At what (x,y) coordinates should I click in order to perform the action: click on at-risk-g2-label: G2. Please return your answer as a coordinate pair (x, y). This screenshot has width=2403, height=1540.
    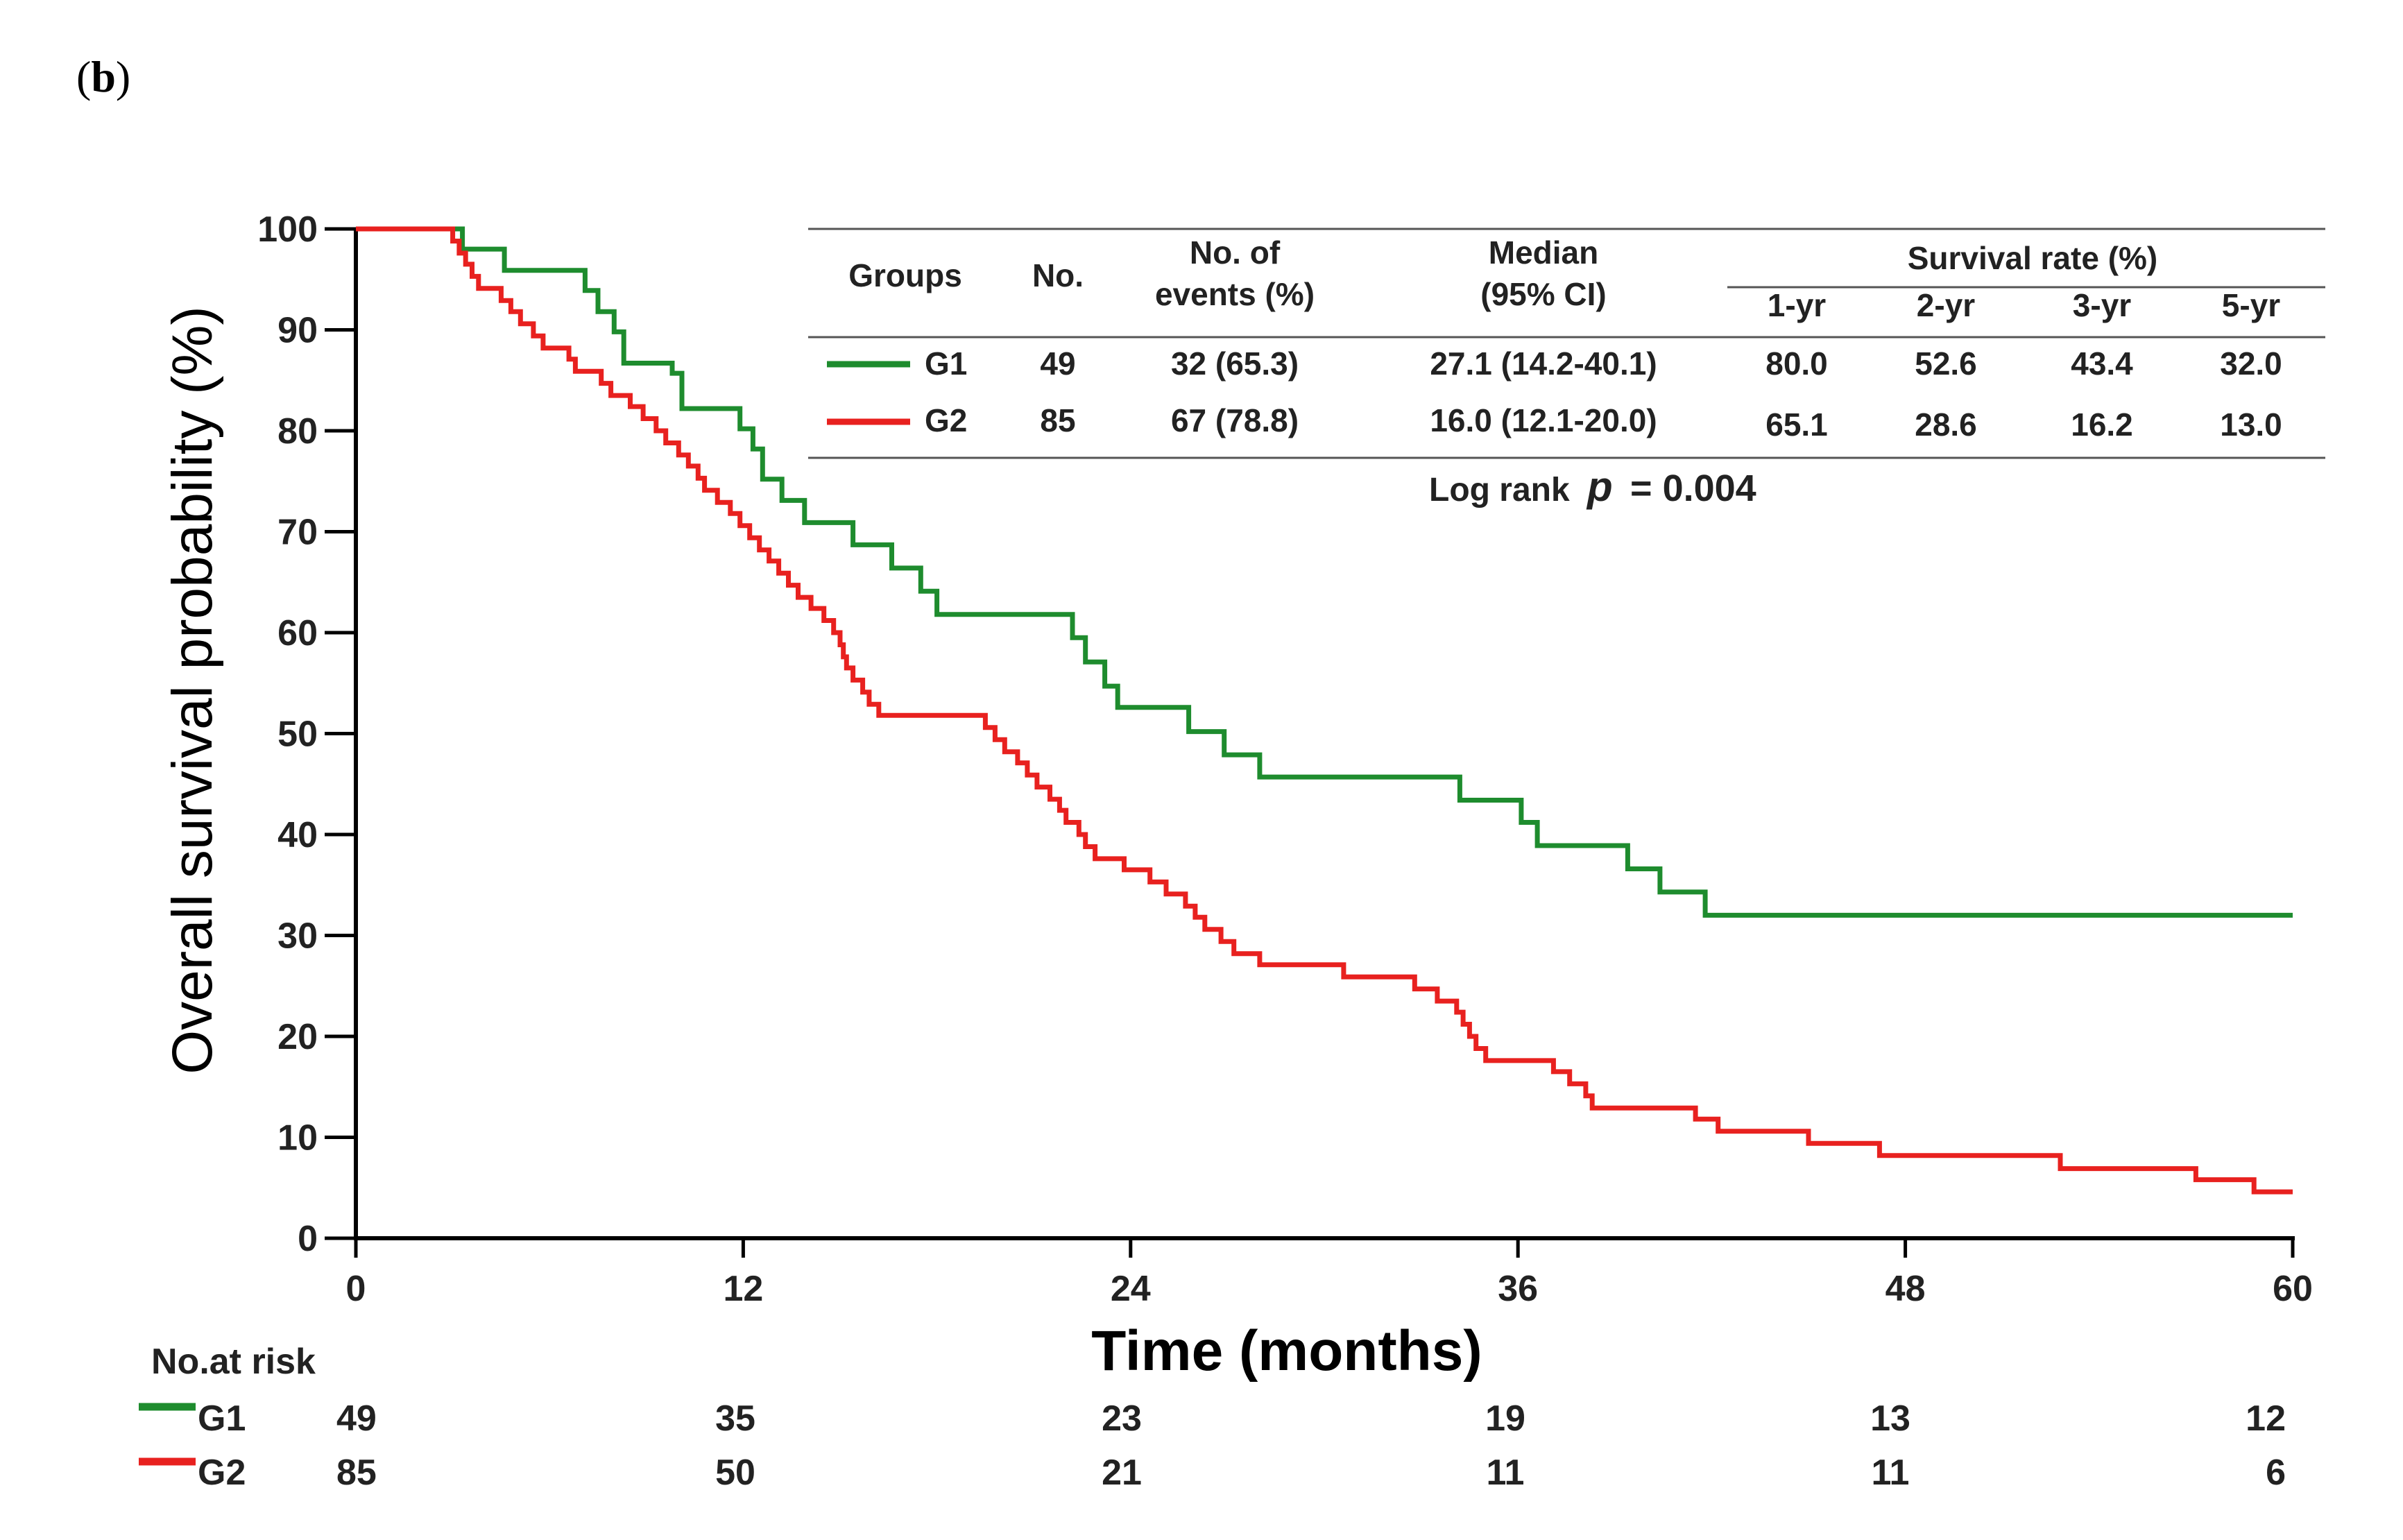
    Looking at the image, I should click on (222, 1473).